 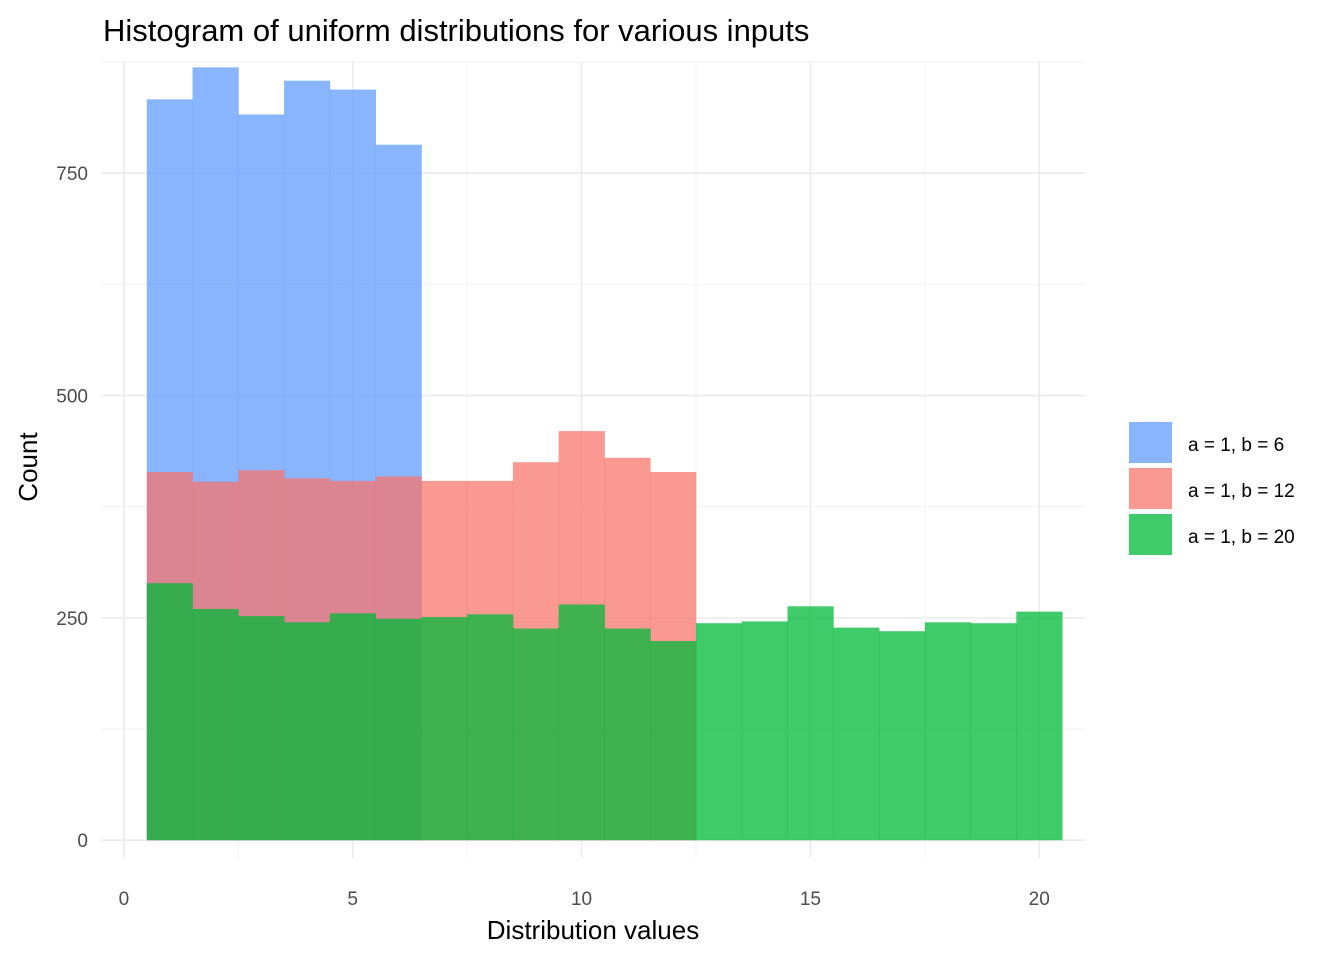 I want to click on legend-swatch-b6, so click(x=1150, y=442).